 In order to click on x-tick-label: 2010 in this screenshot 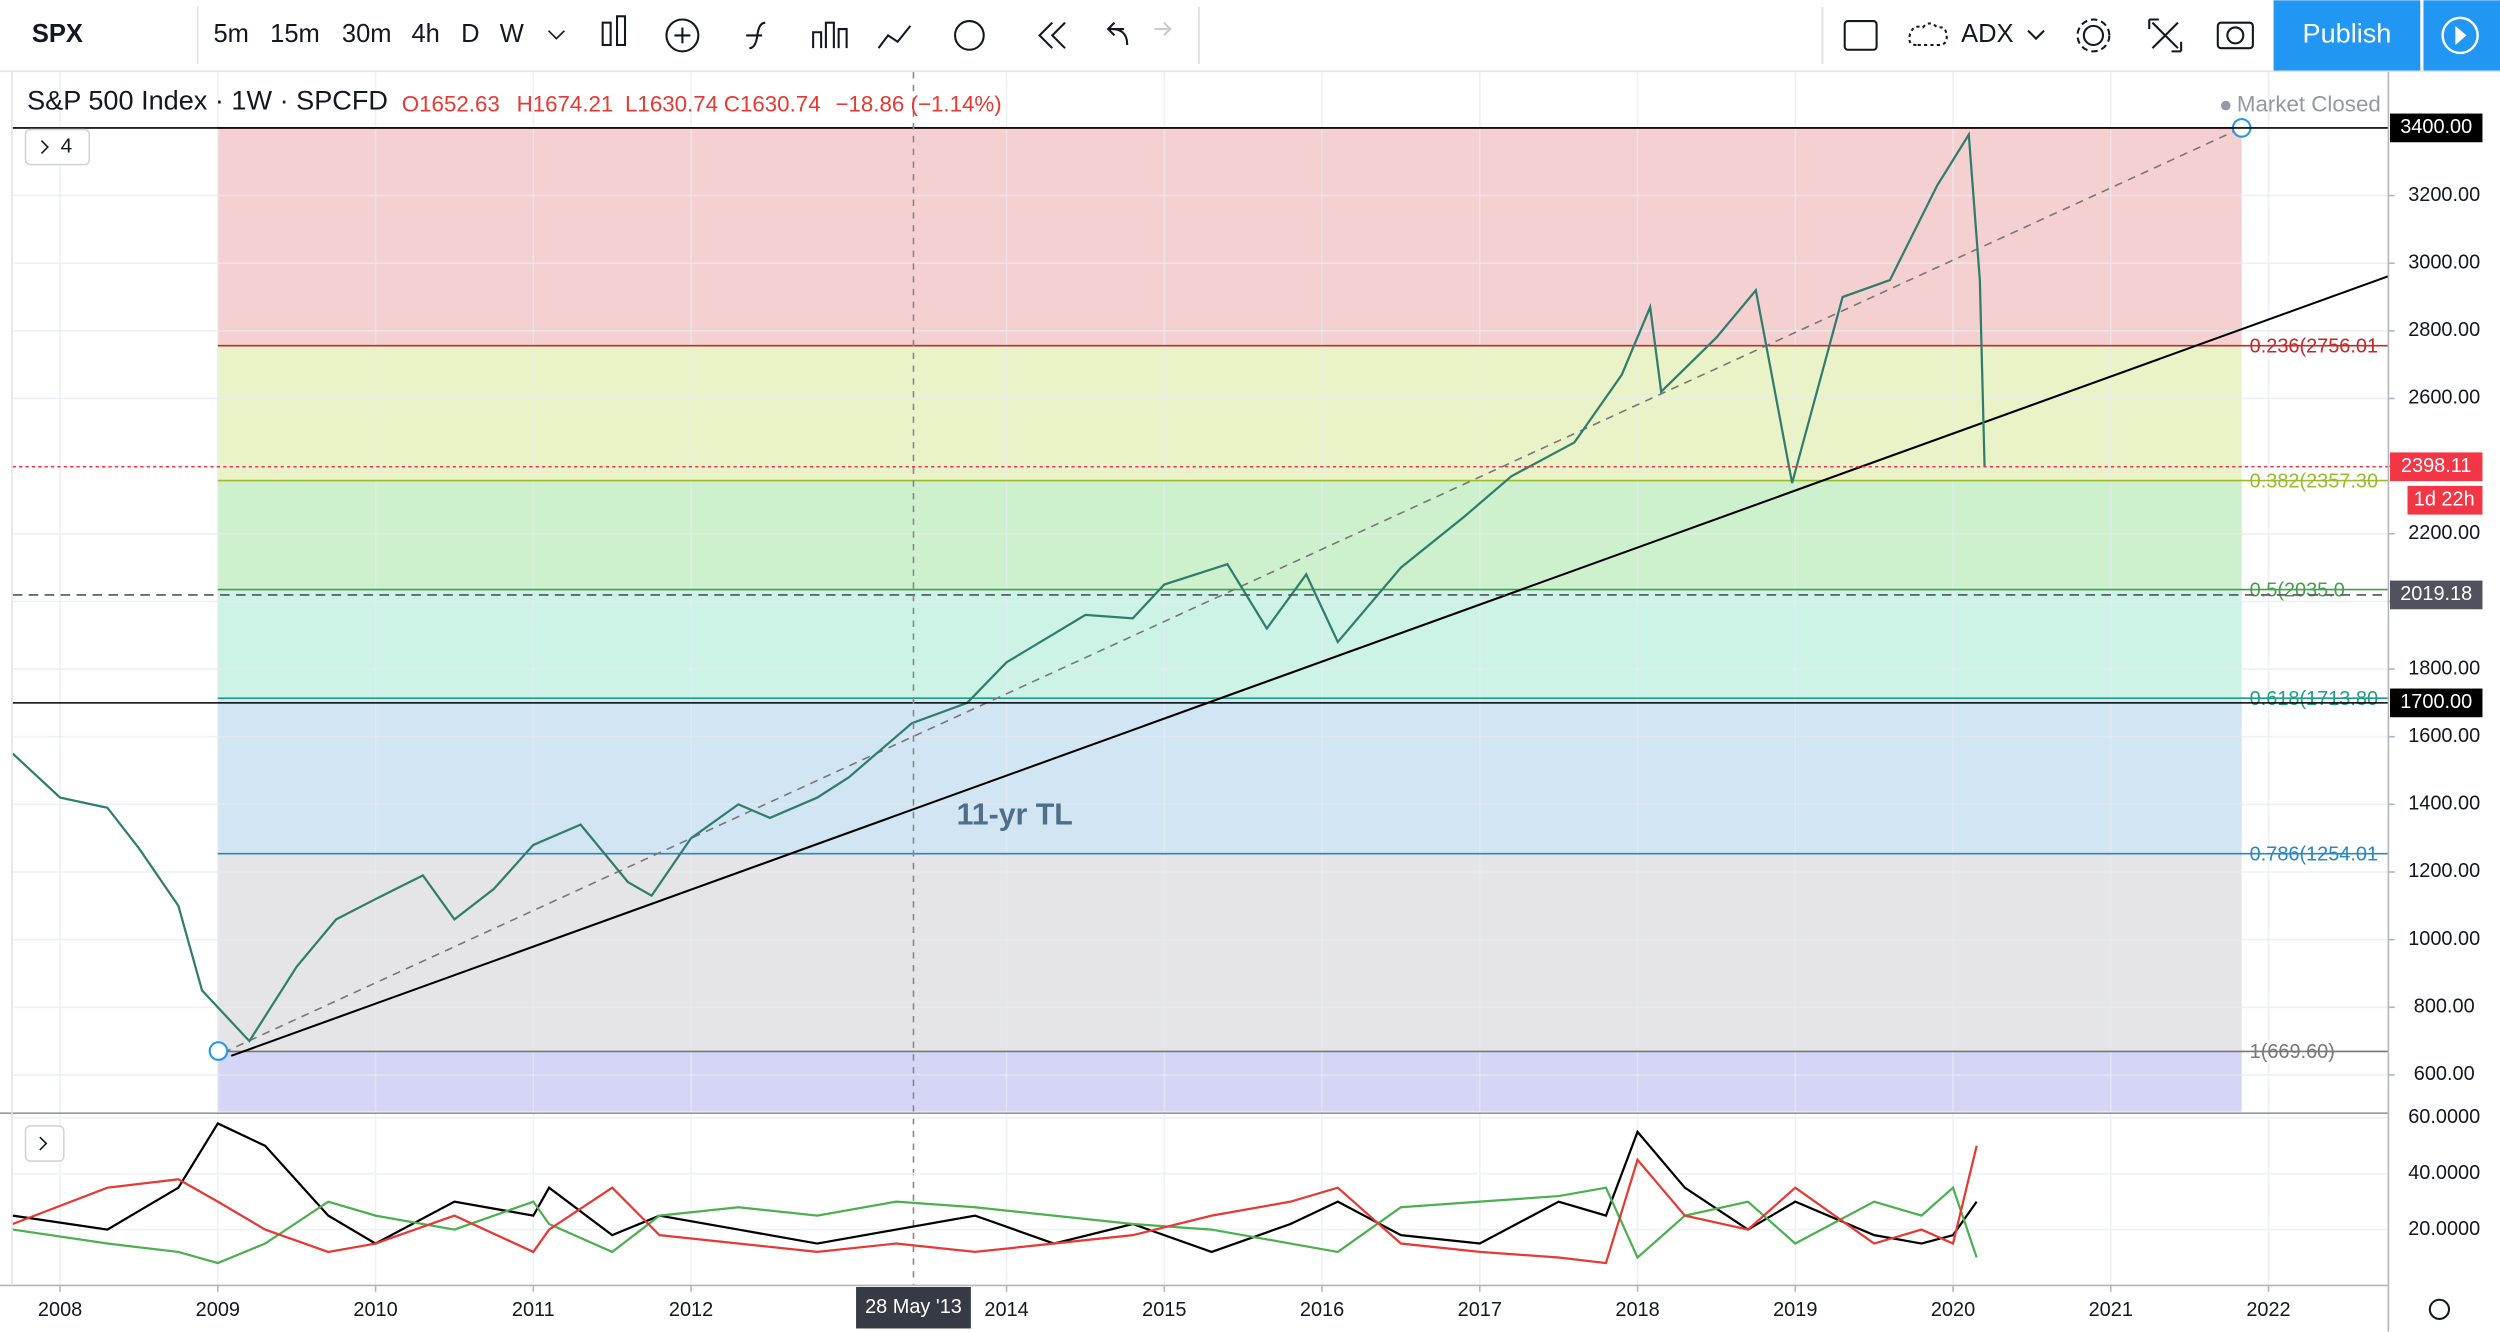, I will do `click(375, 1310)`.